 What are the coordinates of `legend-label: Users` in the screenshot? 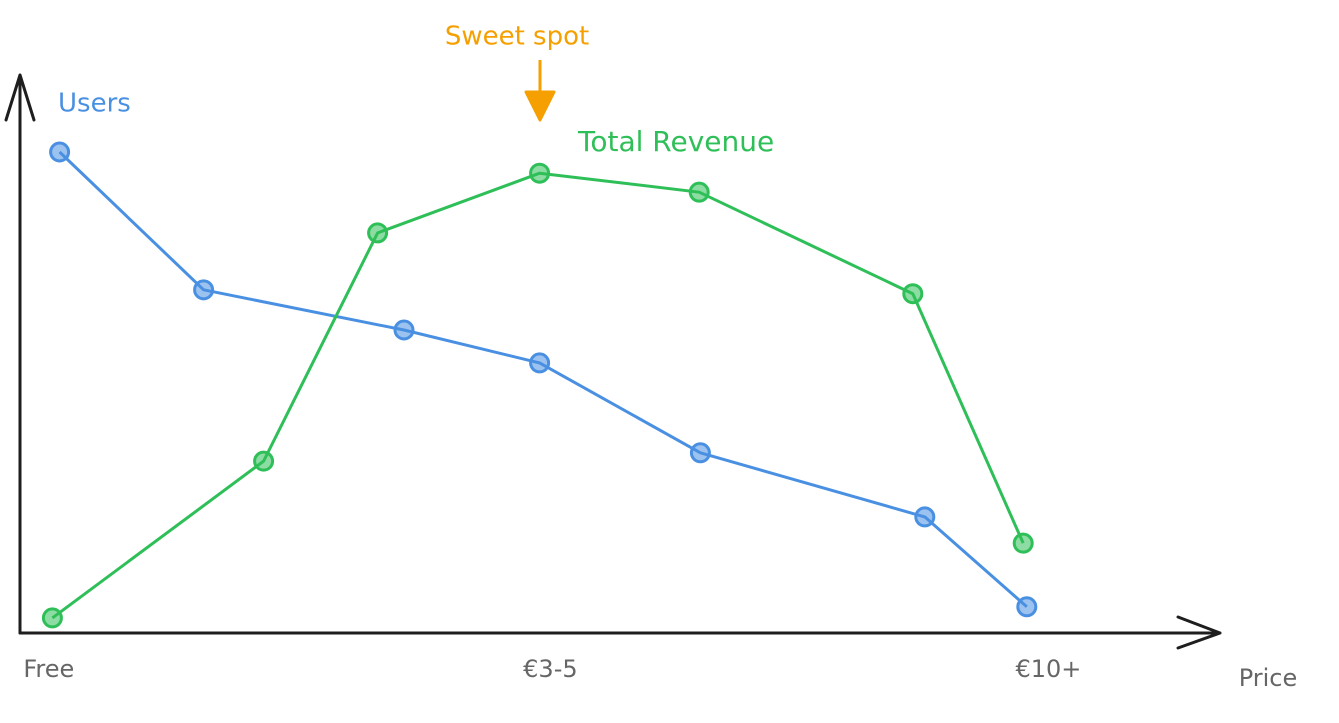 It's located at (94, 104).